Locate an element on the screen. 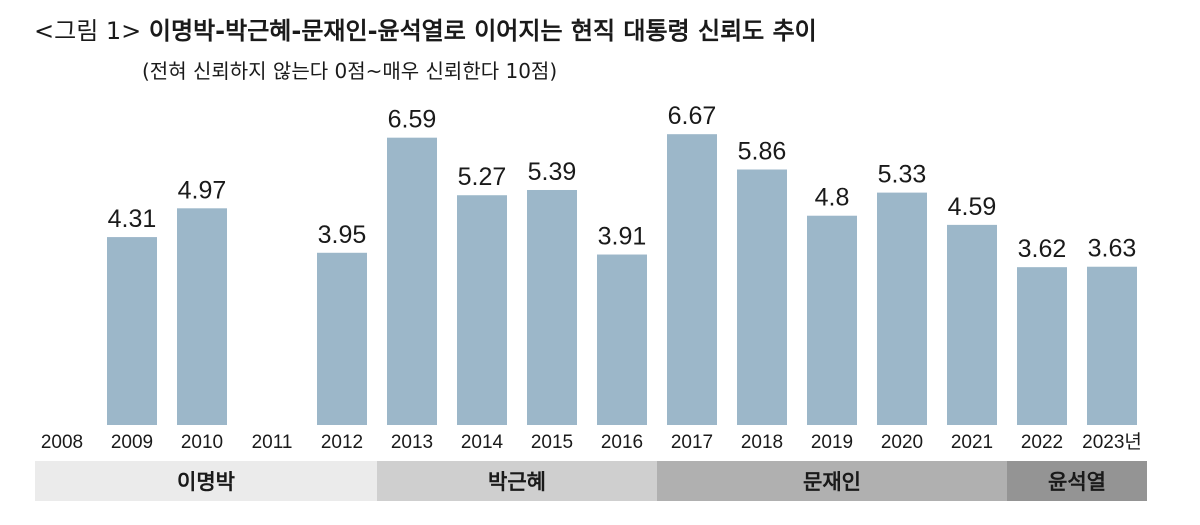 Image resolution: width=1200 pixels, height=525 pixels. bar-2023년 is located at coordinates (1112, 345).